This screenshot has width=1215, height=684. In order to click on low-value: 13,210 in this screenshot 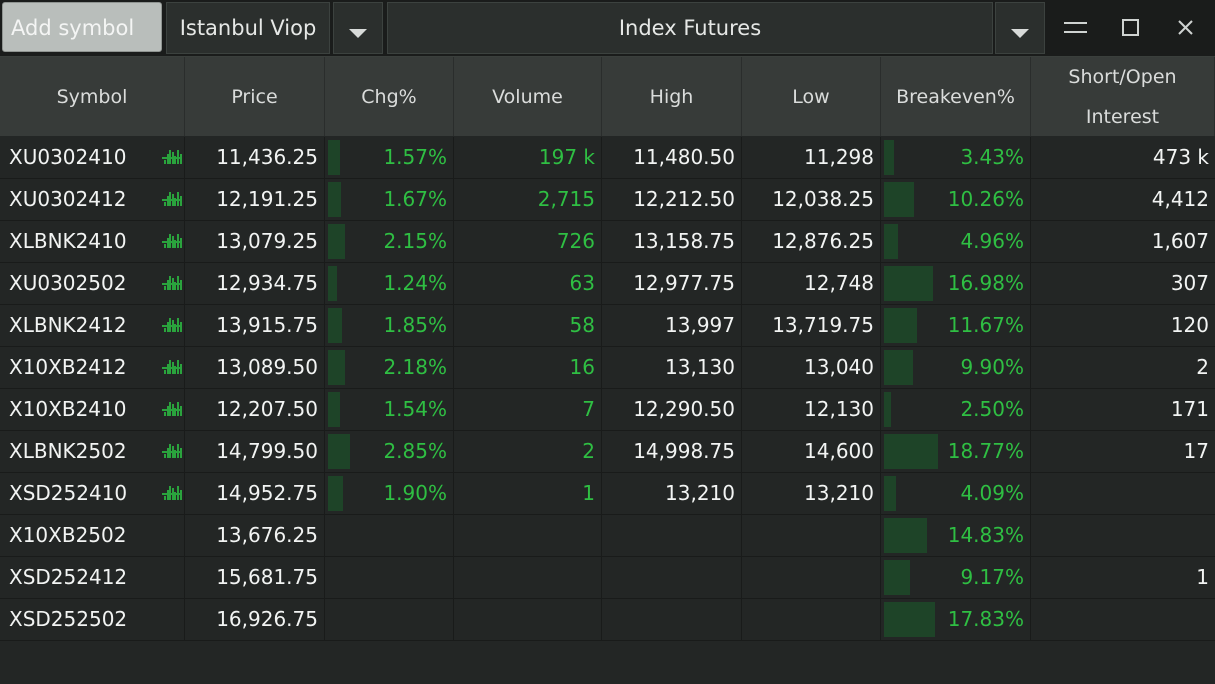, I will do `click(839, 493)`.